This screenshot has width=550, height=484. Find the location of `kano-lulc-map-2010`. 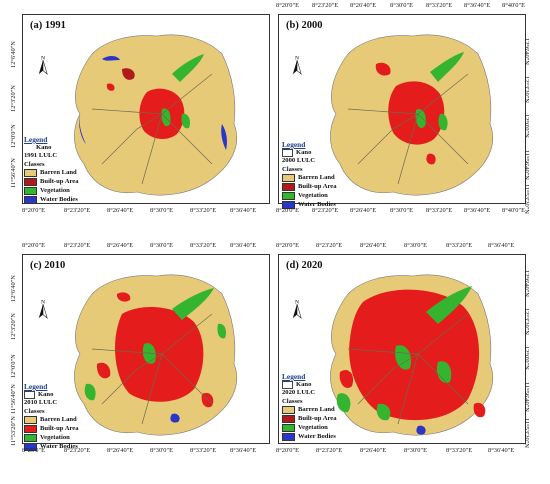

kano-lulc-map-2010 is located at coordinates (156, 355).